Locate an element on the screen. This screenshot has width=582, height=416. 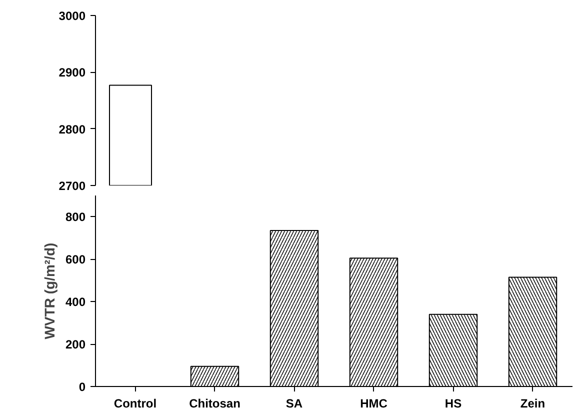
x-tick-label: Control is located at coordinates (135, 403).